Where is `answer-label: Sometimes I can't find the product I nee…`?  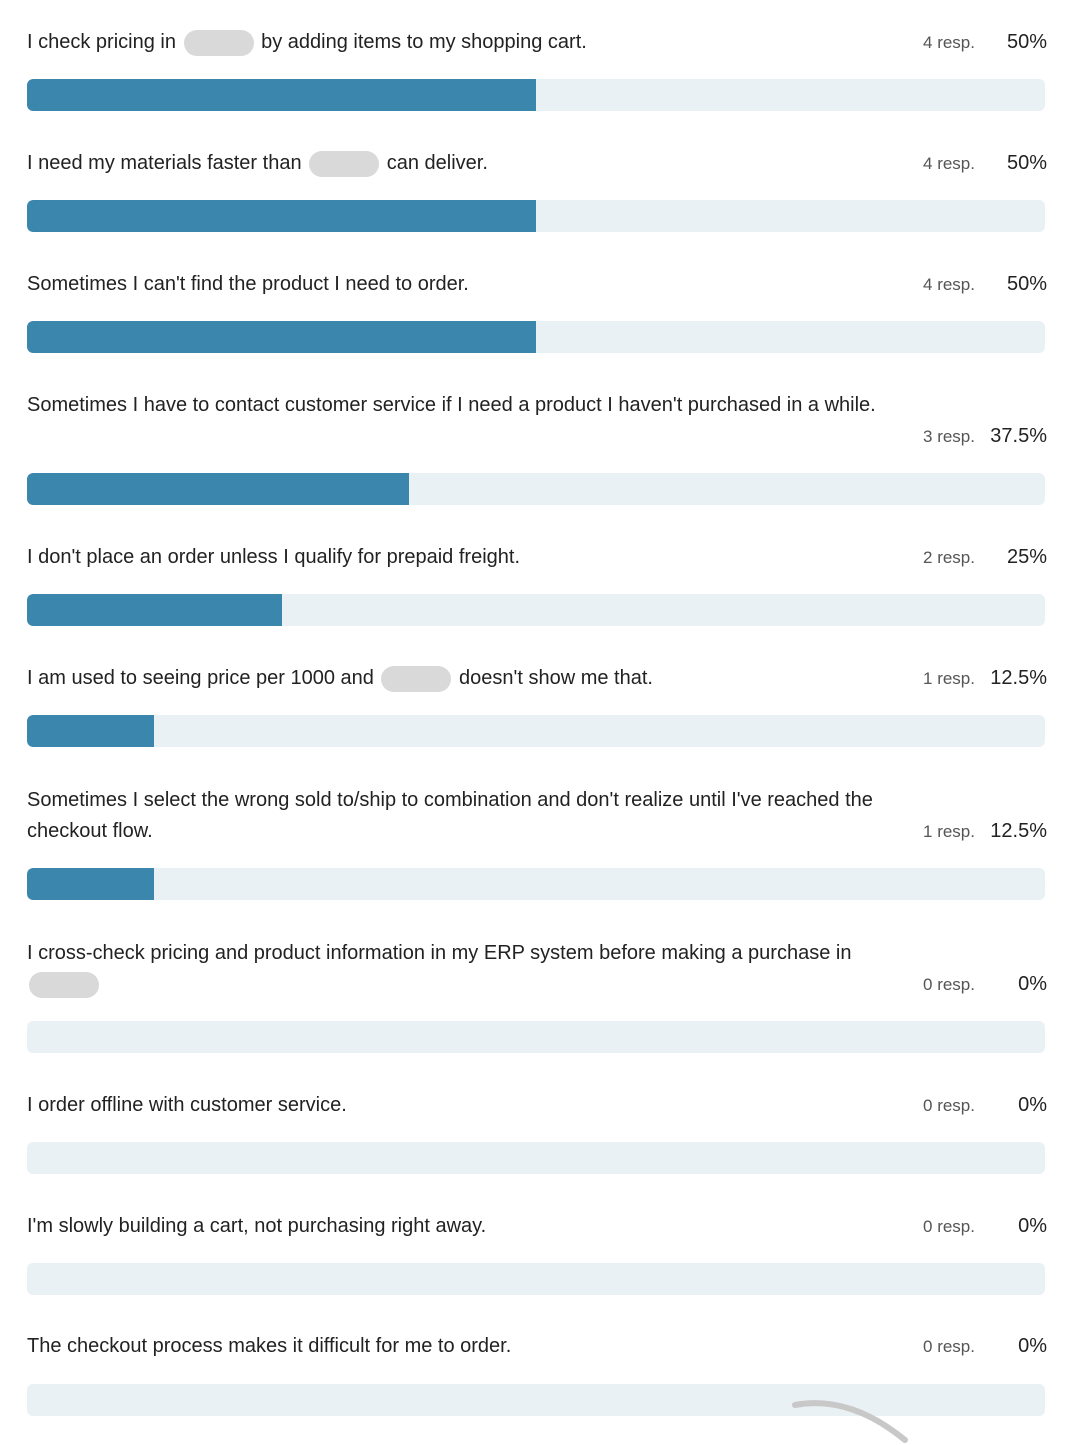 answer-label: Sometimes I can't find the product I nee… is located at coordinates (248, 284).